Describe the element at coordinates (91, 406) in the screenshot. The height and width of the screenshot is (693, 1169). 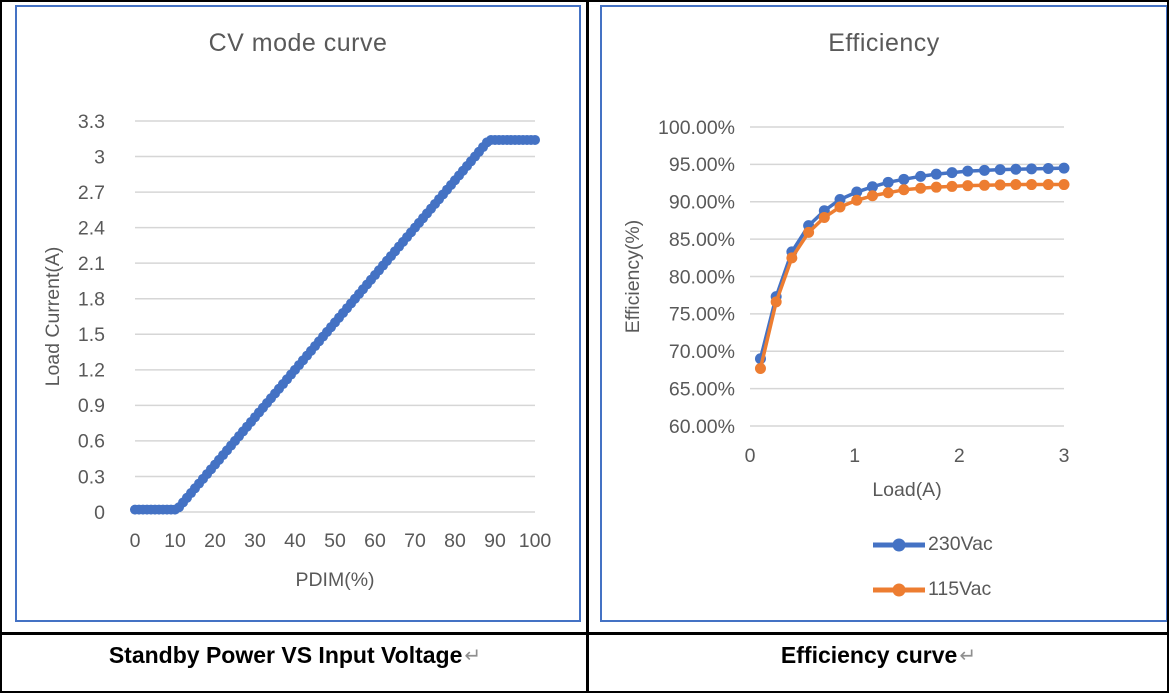
I see `svg-text: 0.9` at that location.